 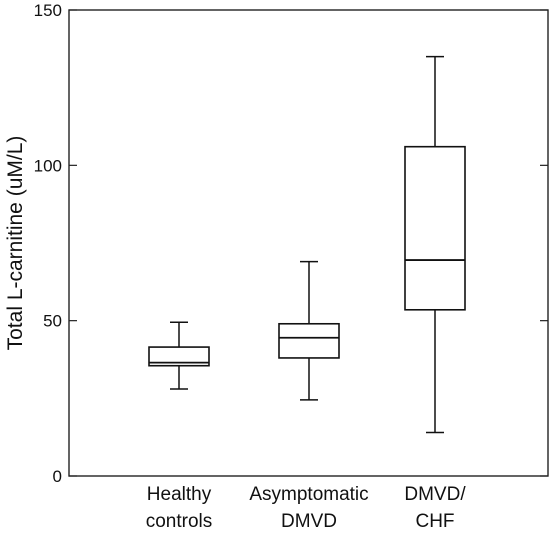 I want to click on y-tick-label: 50, so click(x=52, y=321).